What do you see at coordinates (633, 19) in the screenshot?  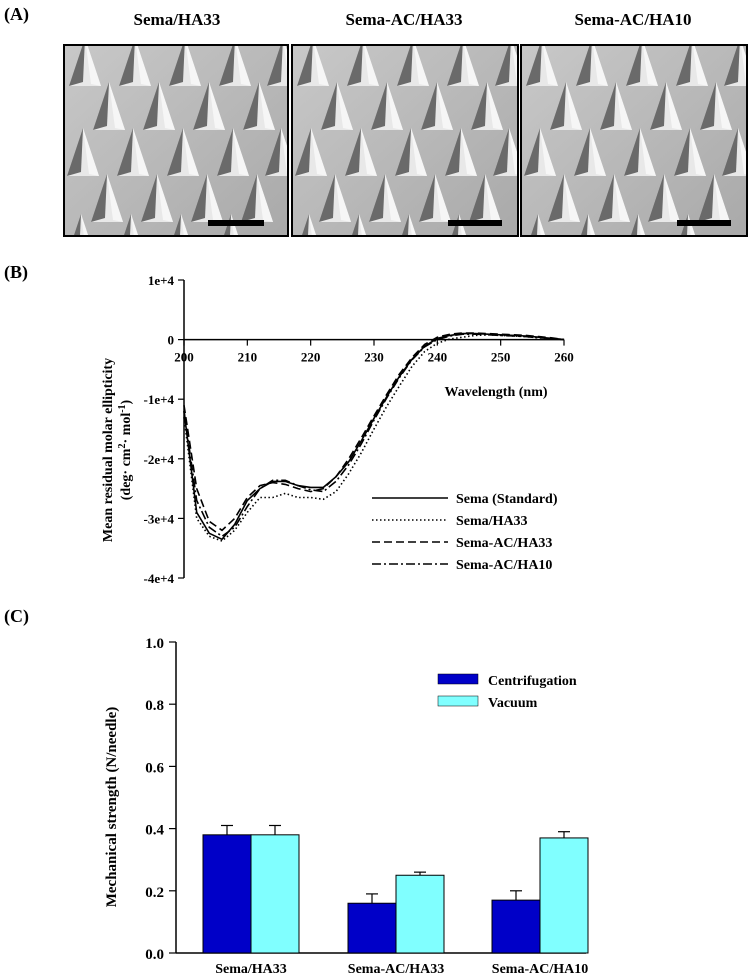 I see `sem-image-3-title: Sema-AC/HA10` at bounding box center [633, 19].